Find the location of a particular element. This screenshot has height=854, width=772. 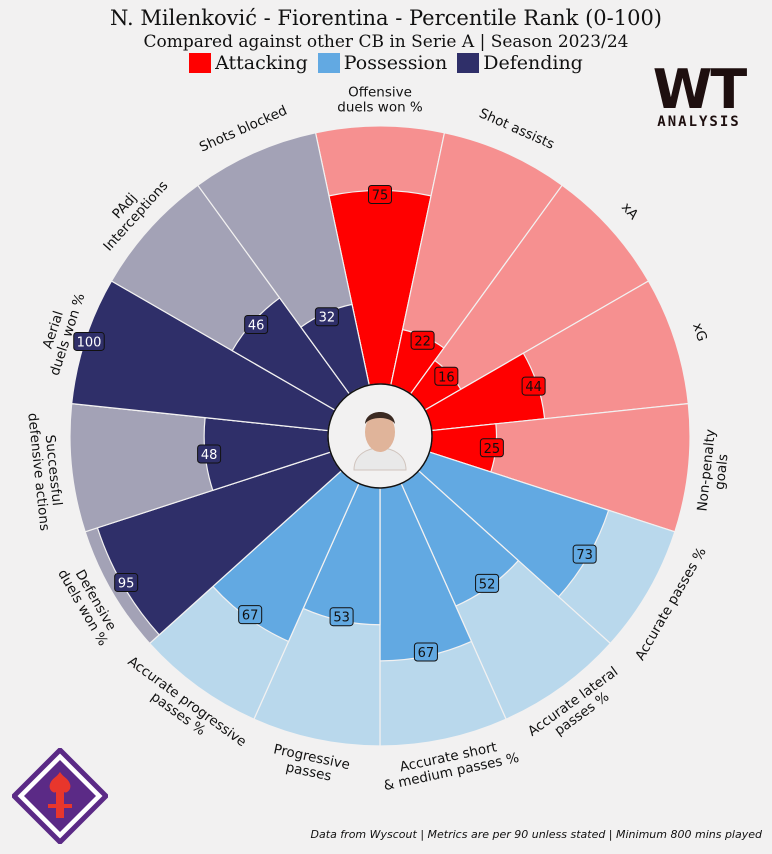

value-label-padj-interceptions: 46 is located at coordinates (256, 324).